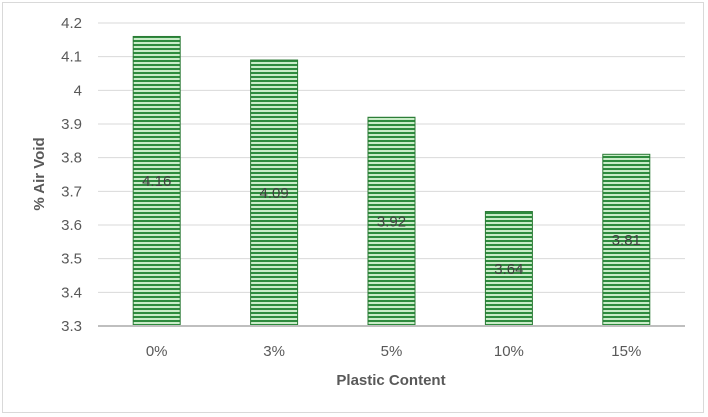 The image size is (708, 417). What do you see at coordinates (273, 193) in the screenshot?
I see `data-label: 4.09` at bounding box center [273, 193].